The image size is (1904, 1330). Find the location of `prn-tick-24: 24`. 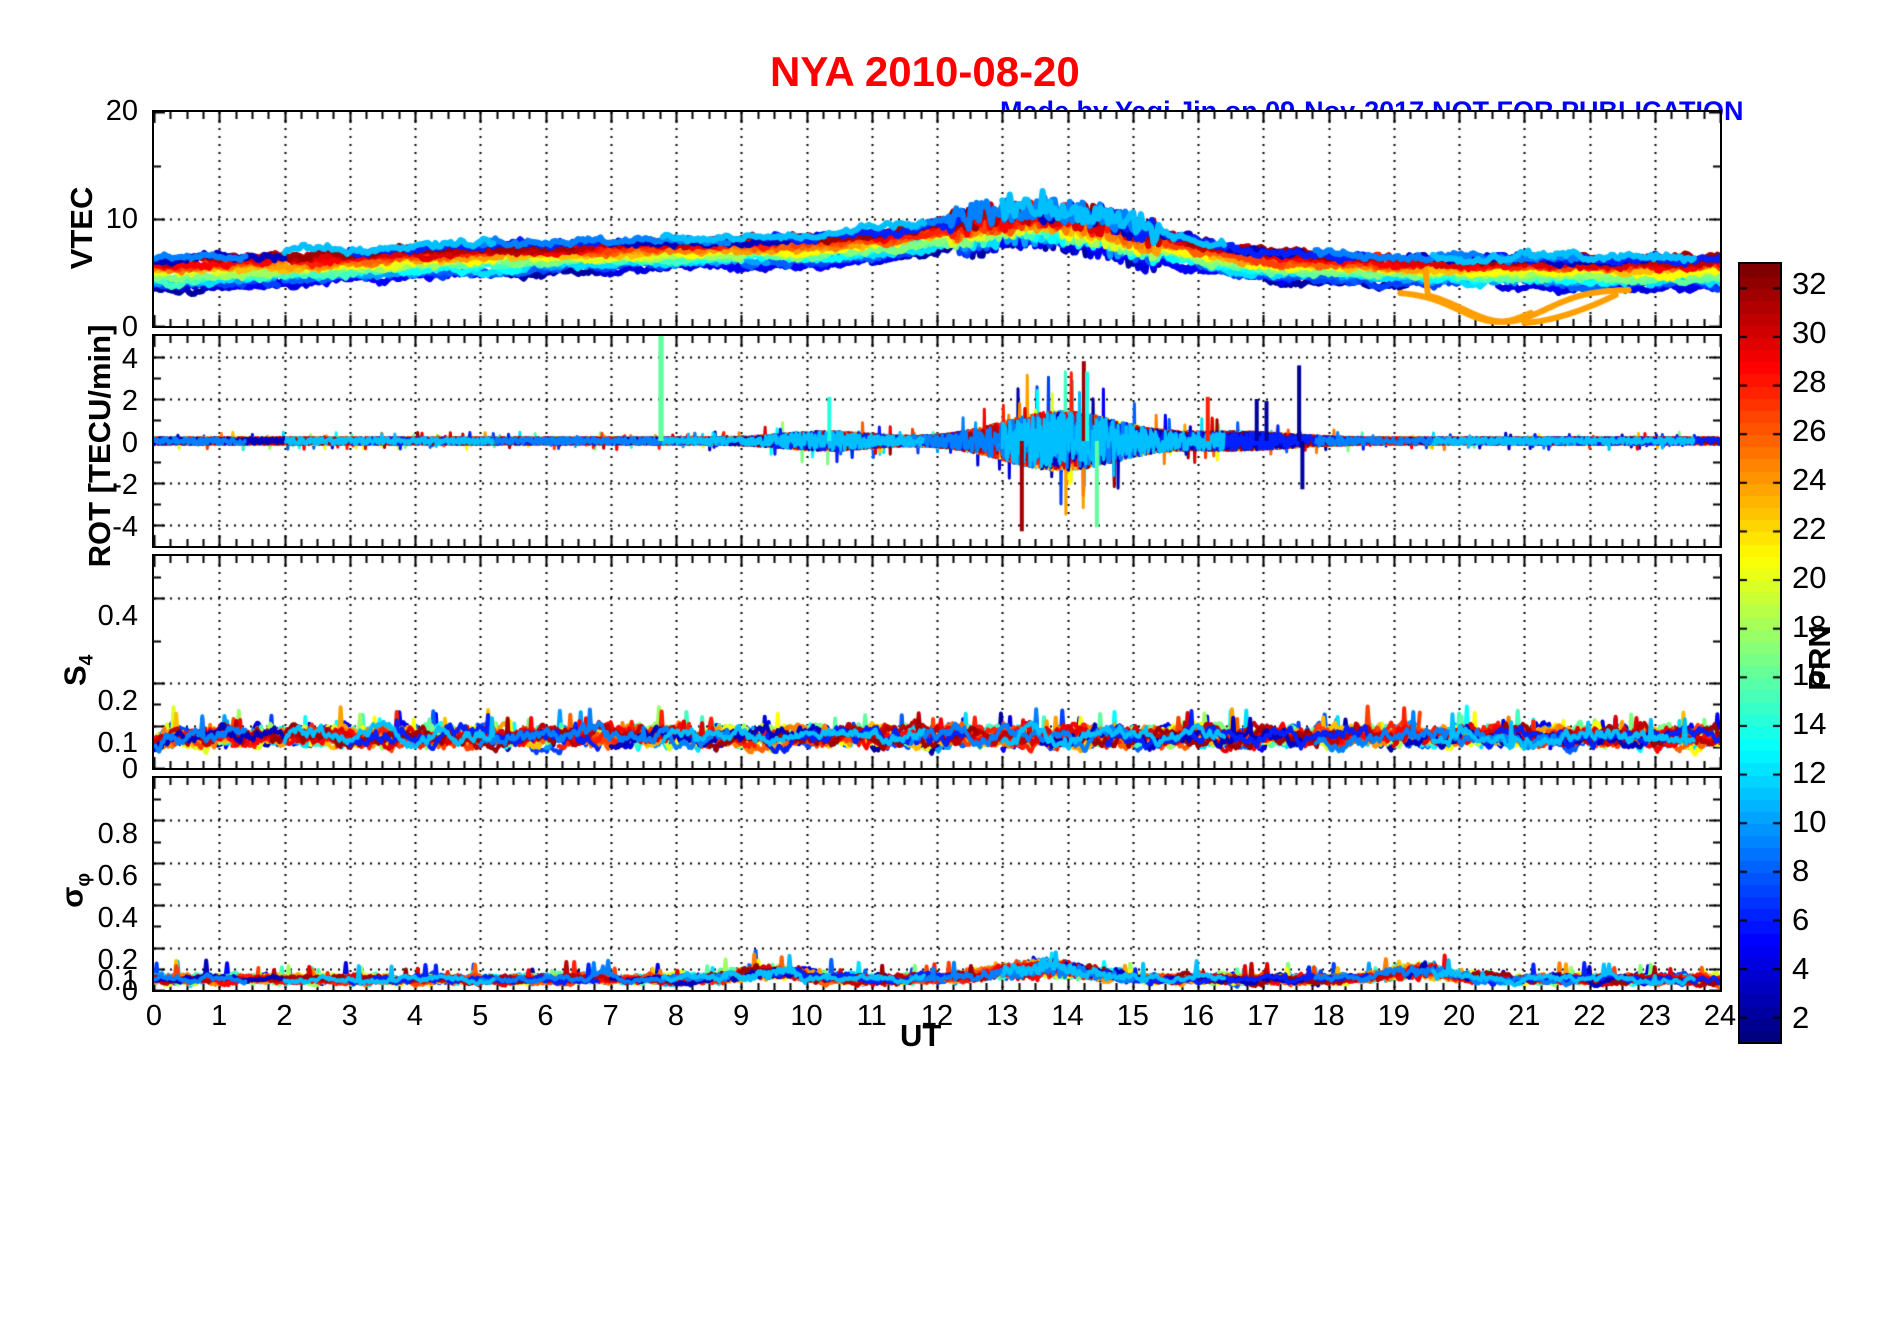

prn-tick-24: 24 is located at coordinates (1809, 479).